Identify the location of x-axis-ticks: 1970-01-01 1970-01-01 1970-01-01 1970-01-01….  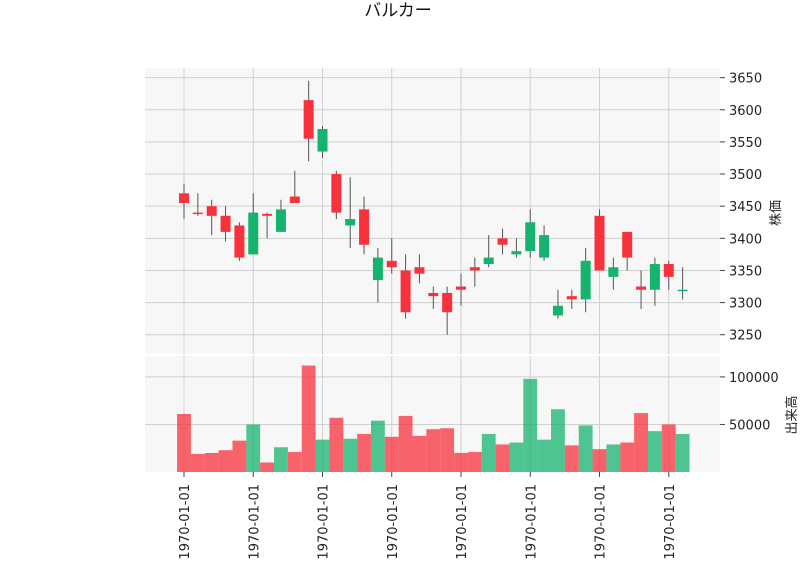
(428, 516).